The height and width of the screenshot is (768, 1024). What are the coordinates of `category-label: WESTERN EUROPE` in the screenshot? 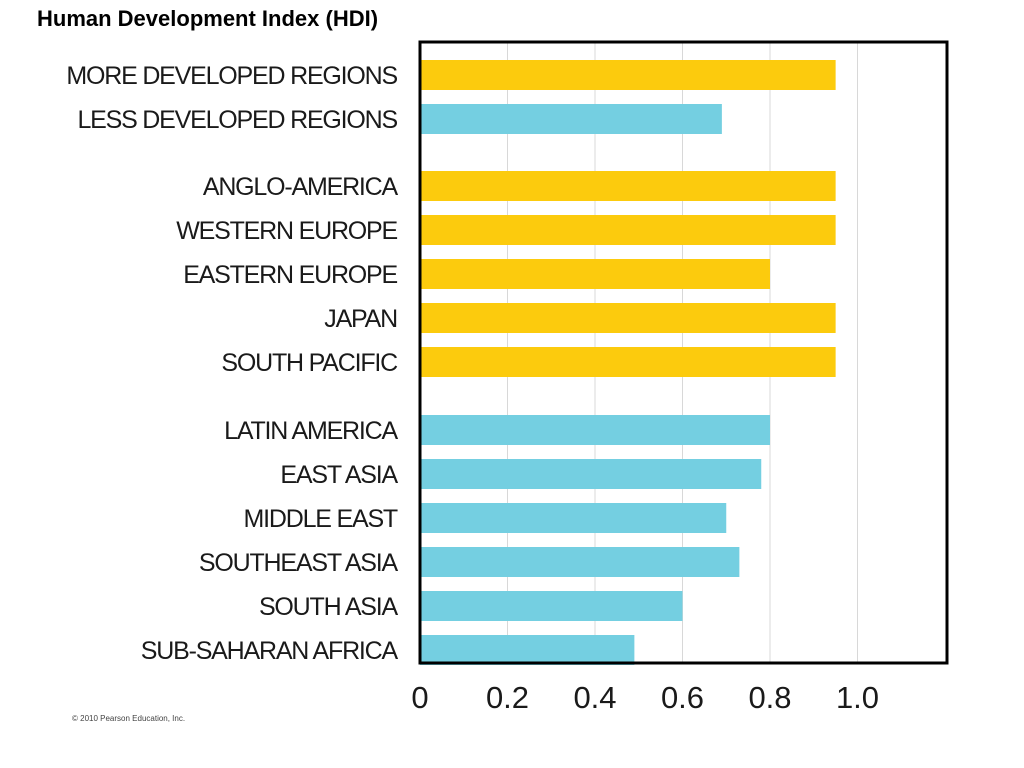 It's located at (286, 231).